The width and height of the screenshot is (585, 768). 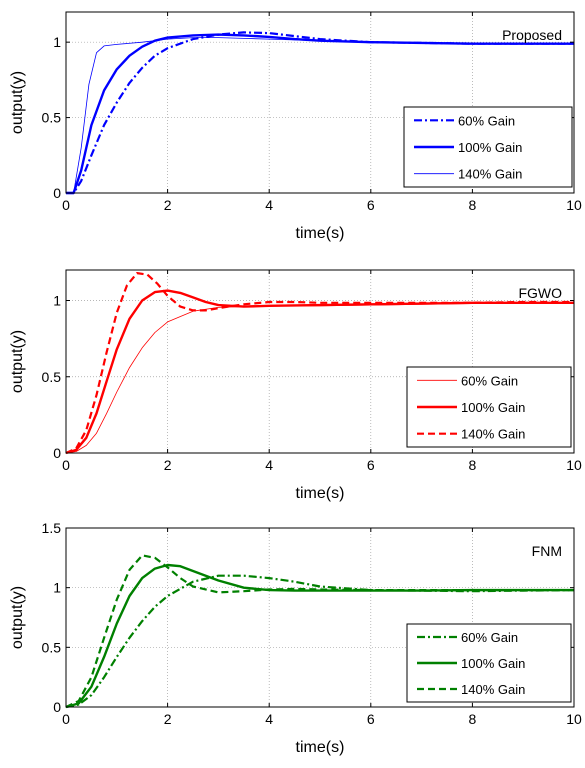 I want to click on panel-title: FNM, so click(x=547, y=551).